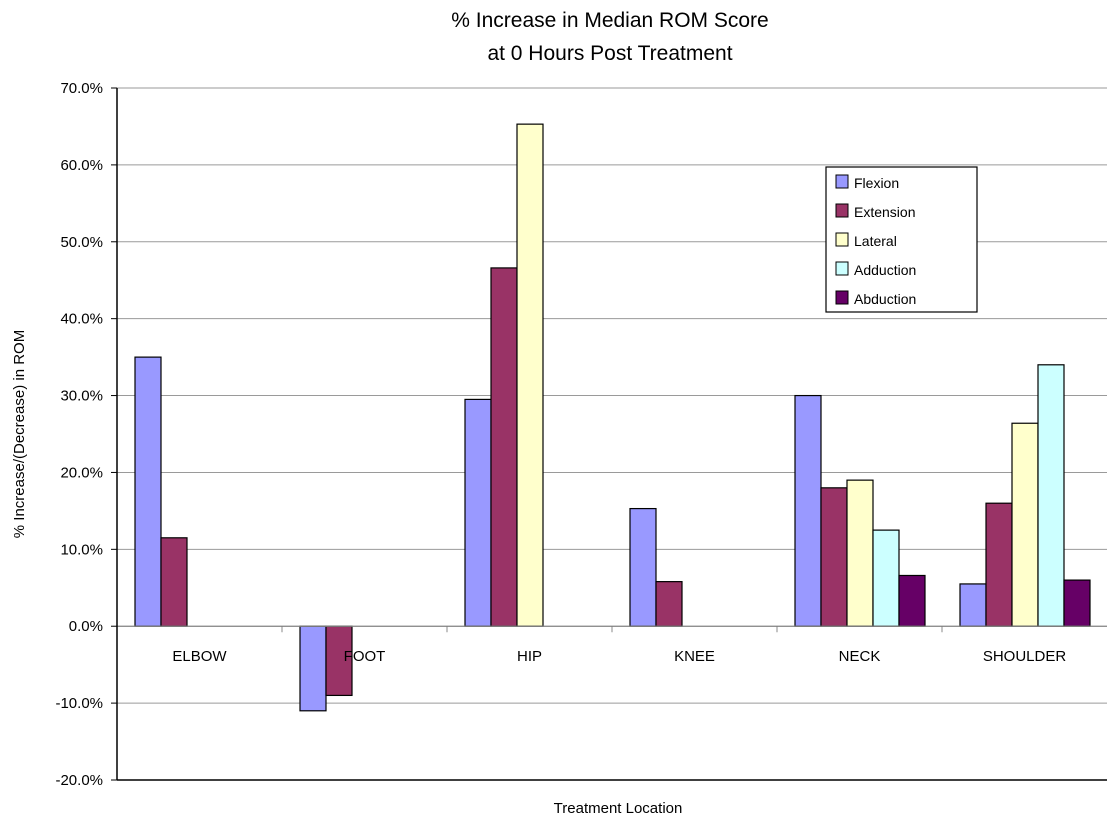  I want to click on x-tick-label: SHOULDER, so click(1025, 656).